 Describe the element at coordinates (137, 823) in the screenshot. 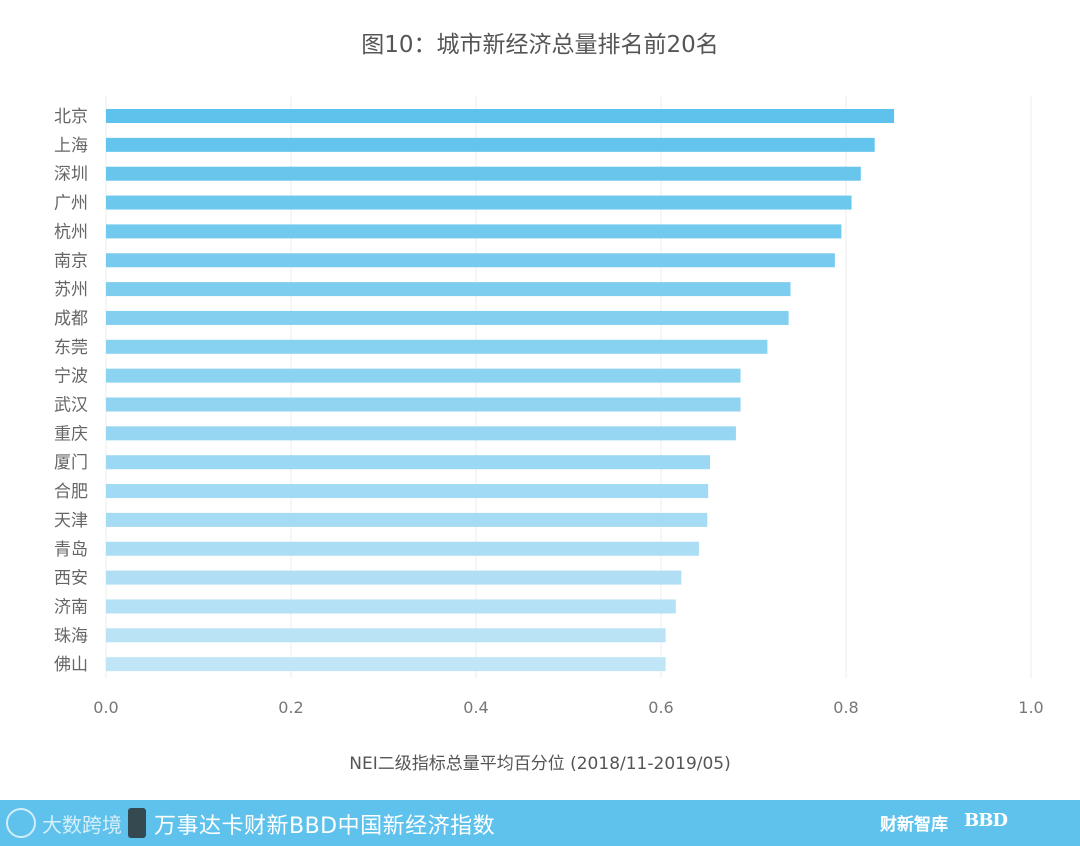

I see `phone-icon` at that location.